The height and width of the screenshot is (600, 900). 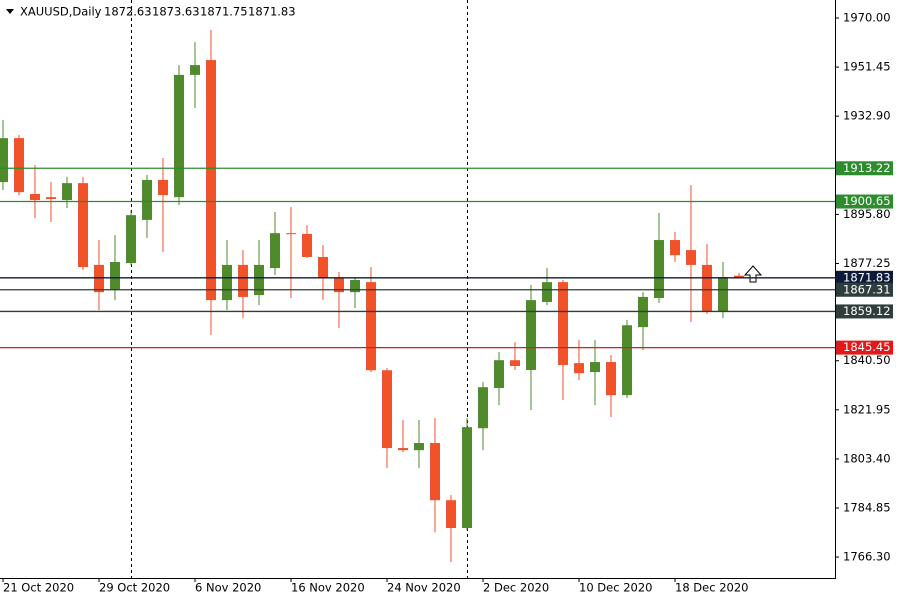 I want to click on header-close: 1871.83, so click(x=272, y=12).